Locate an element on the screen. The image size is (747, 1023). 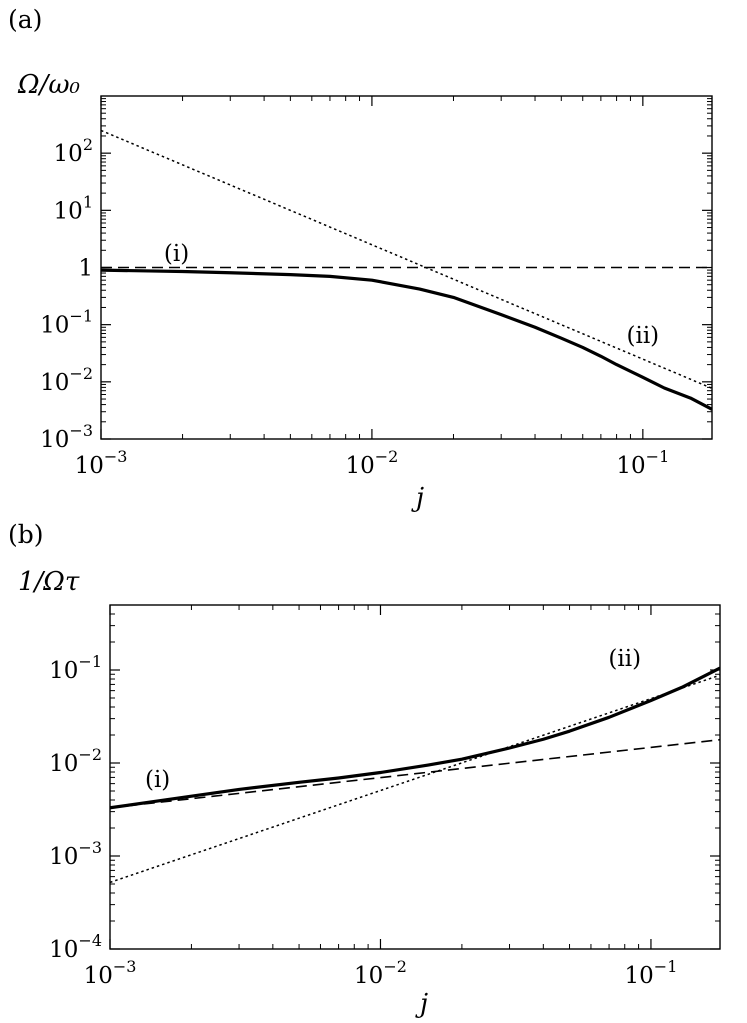
panel-label: (a) is located at coordinates (25, 19).